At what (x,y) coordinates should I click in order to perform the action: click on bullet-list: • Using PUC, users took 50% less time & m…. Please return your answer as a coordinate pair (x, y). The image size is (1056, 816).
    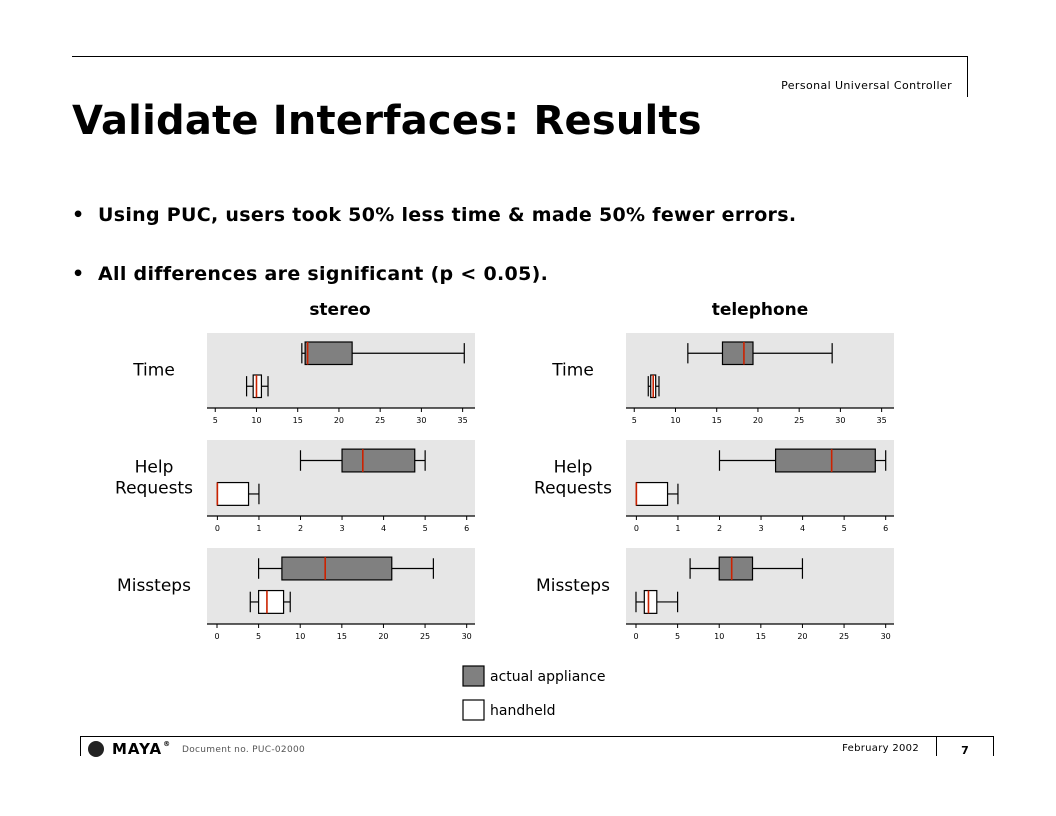
    Looking at the image, I should click on (434, 259).